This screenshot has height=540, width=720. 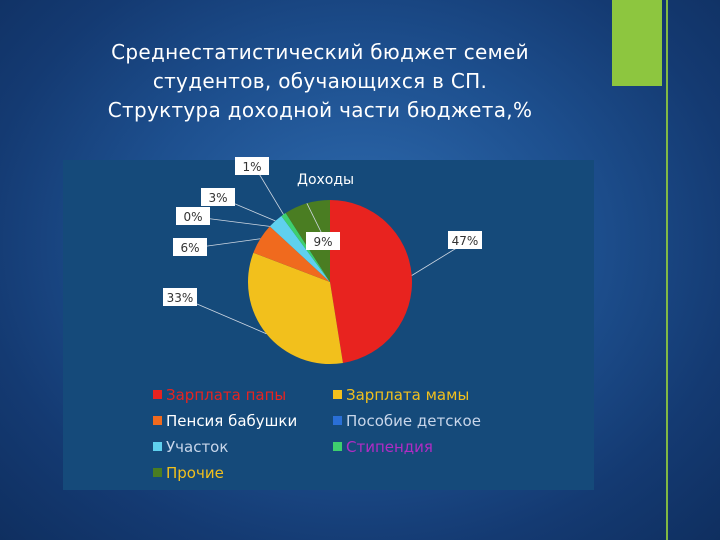 I want to click on data-label-1: 33%, so click(x=180, y=298).